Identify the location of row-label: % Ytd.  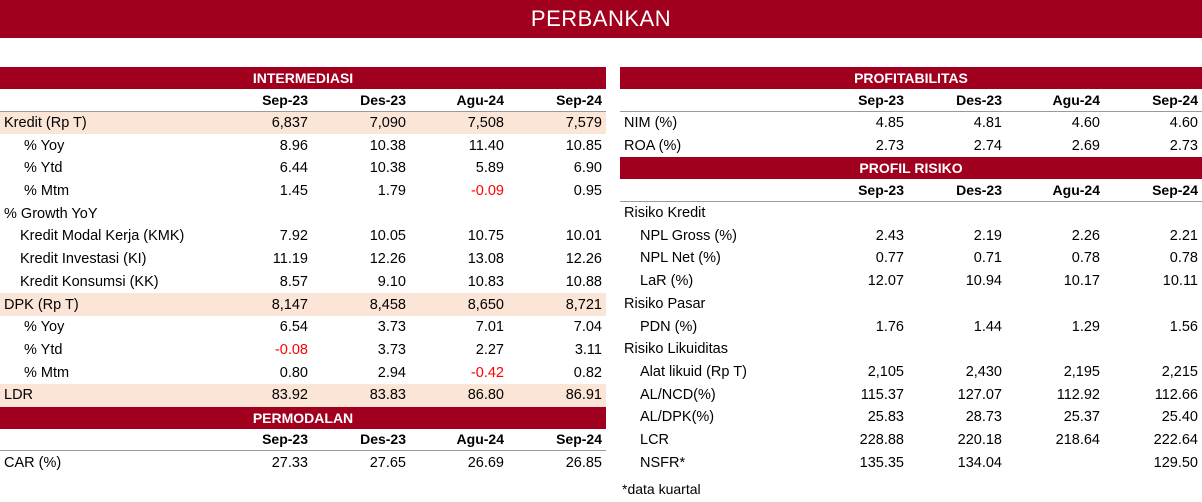
(43, 168).